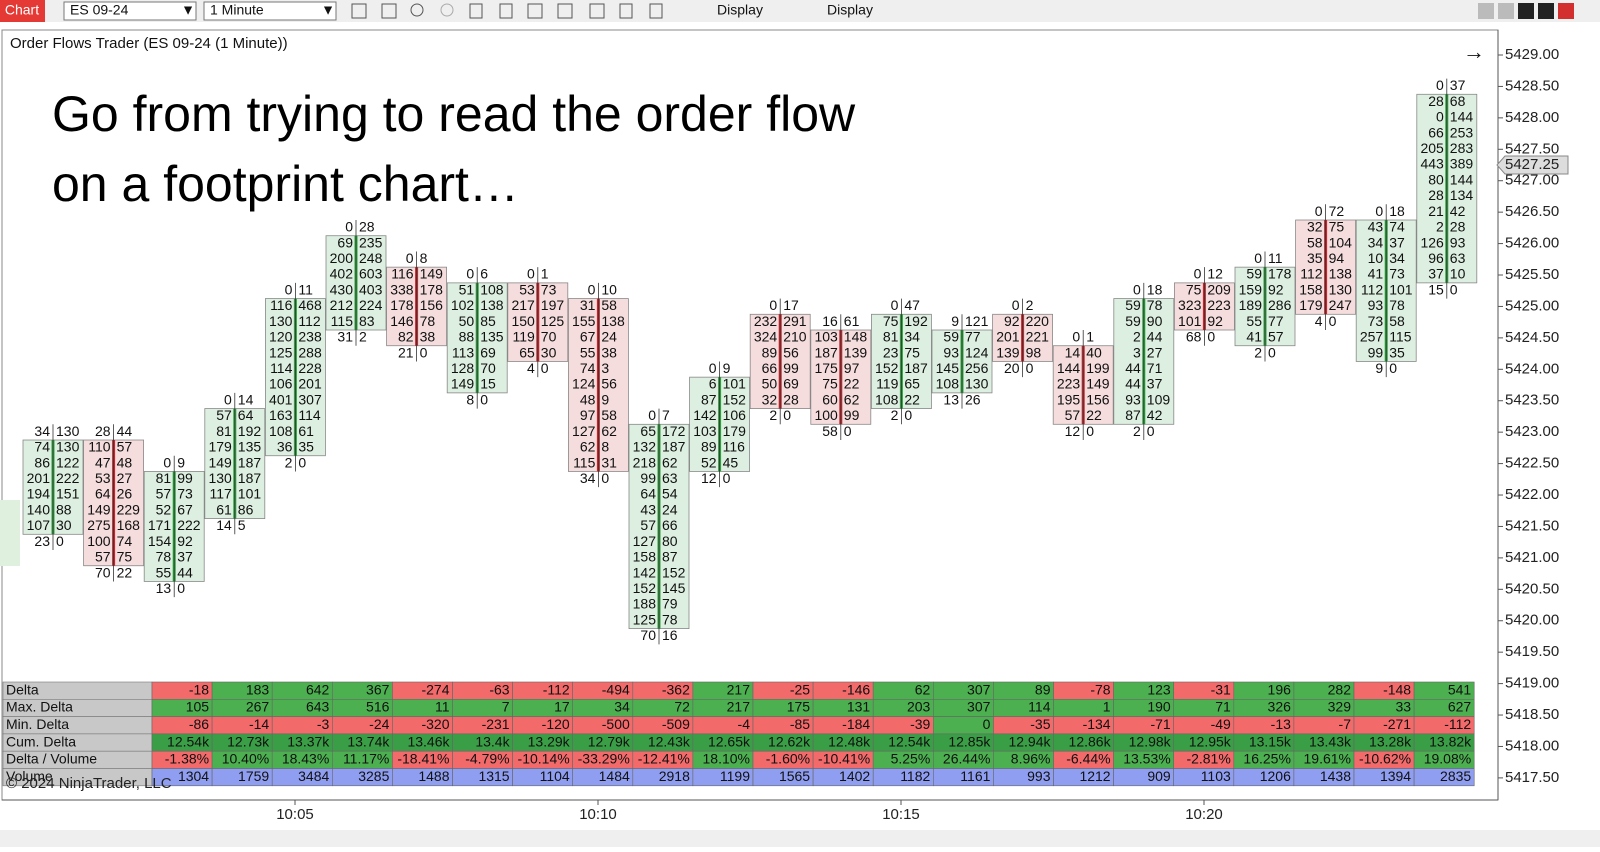  I want to click on stats-value: 0, so click(987, 724).